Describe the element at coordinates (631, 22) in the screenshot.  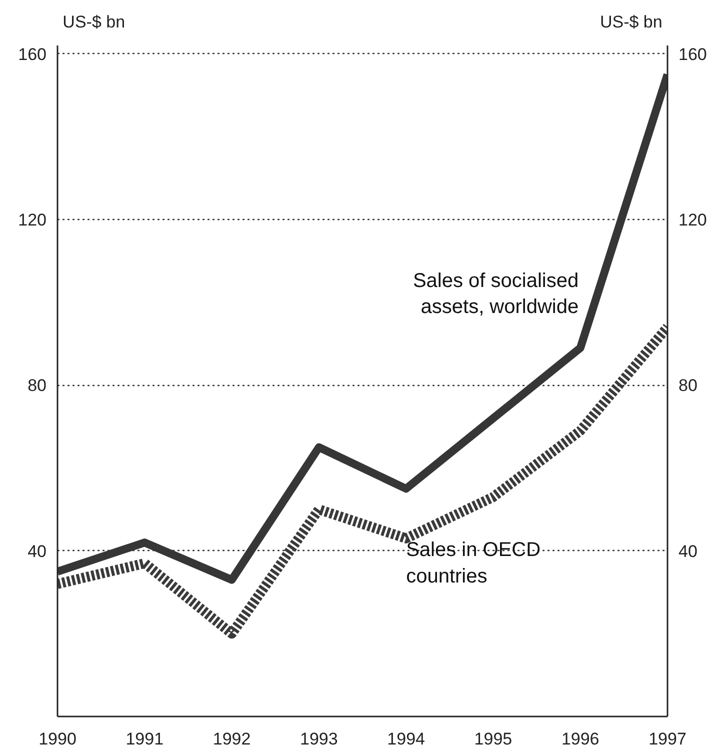
I see `y2-axis-title: US-$ bn` at that location.